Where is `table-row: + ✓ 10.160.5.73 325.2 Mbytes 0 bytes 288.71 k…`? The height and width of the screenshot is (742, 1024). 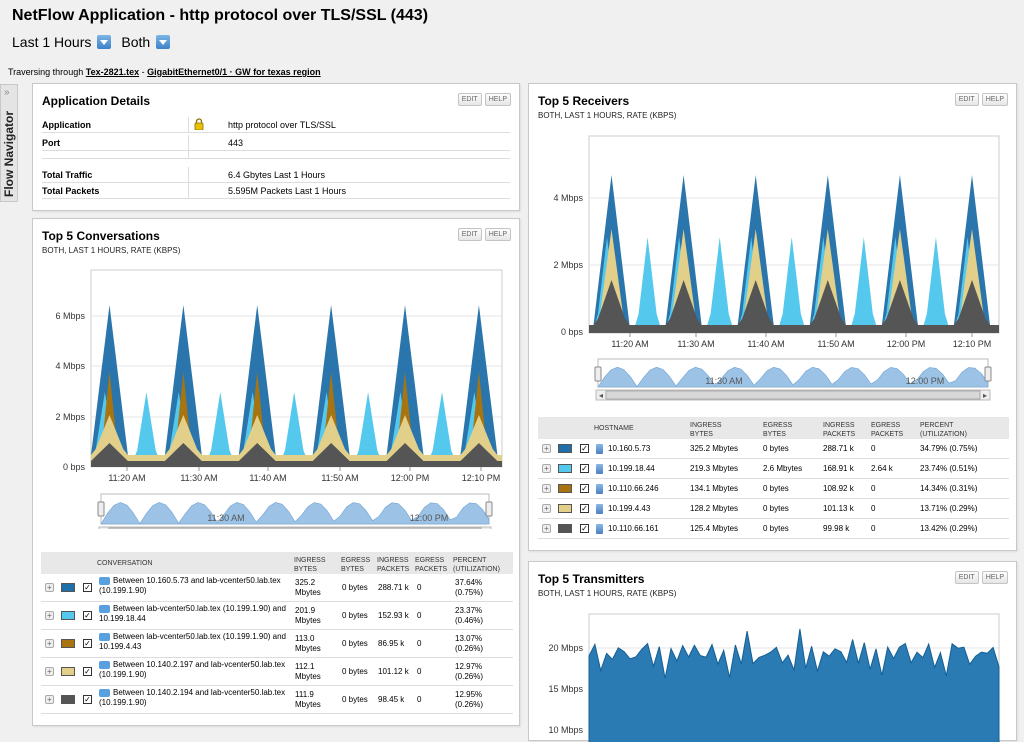
table-row: + ✓ 10.160.5.73 325.2 Mbytes 0 bytes 288.71 k… is located at coordinates (773, 449).